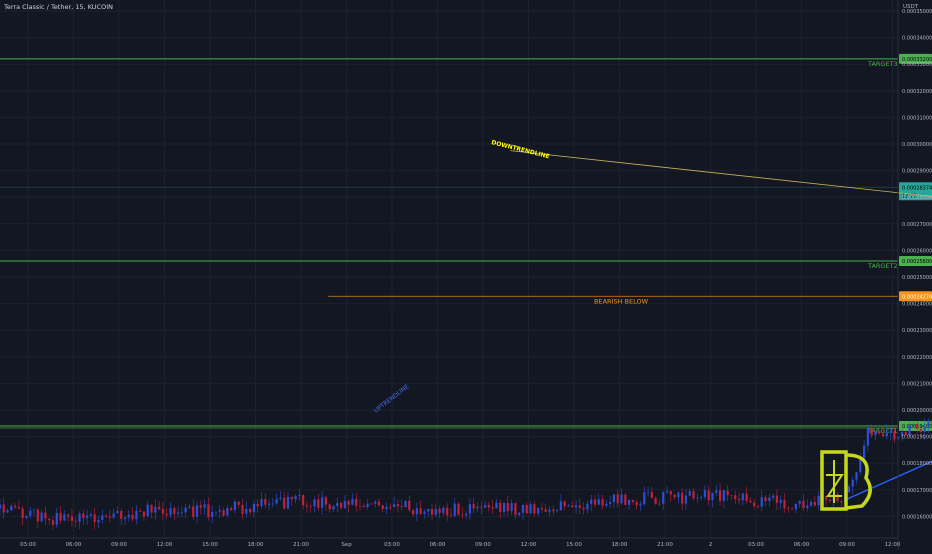 This screenshot has height=554, width=932. What do you see at coordinates (917, 118) in the screenshot?
I see `y-tick-label: 0.00031000` at bounding box center [917, 118].